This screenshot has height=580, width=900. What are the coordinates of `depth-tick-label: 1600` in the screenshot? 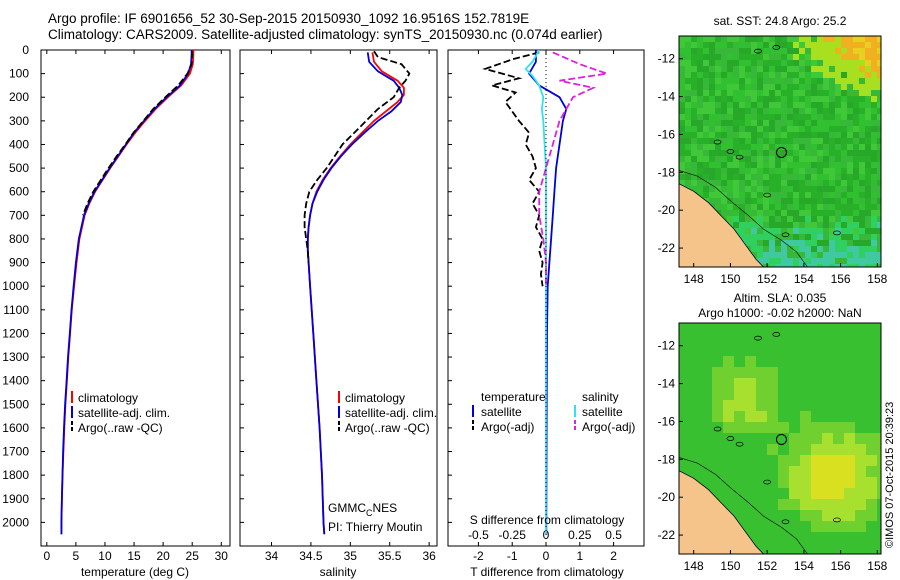 It's located at (15, 428).